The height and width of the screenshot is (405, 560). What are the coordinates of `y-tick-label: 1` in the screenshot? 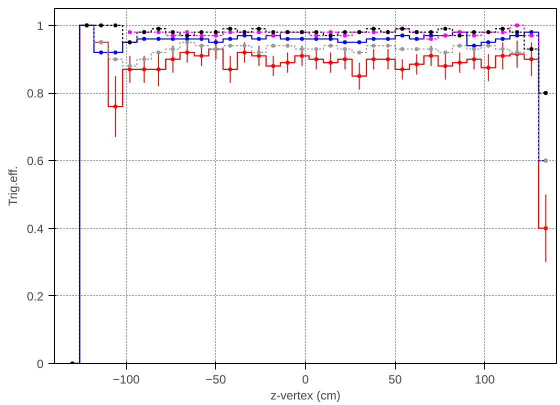 It's located at (40, 25).